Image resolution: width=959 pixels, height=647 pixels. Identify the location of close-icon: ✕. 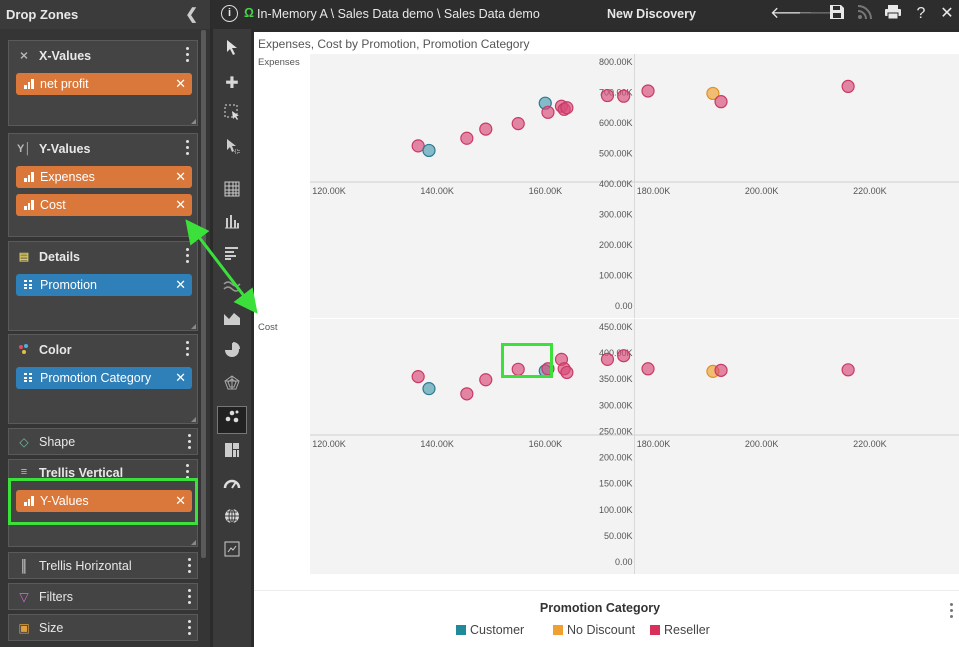
(947, 13).